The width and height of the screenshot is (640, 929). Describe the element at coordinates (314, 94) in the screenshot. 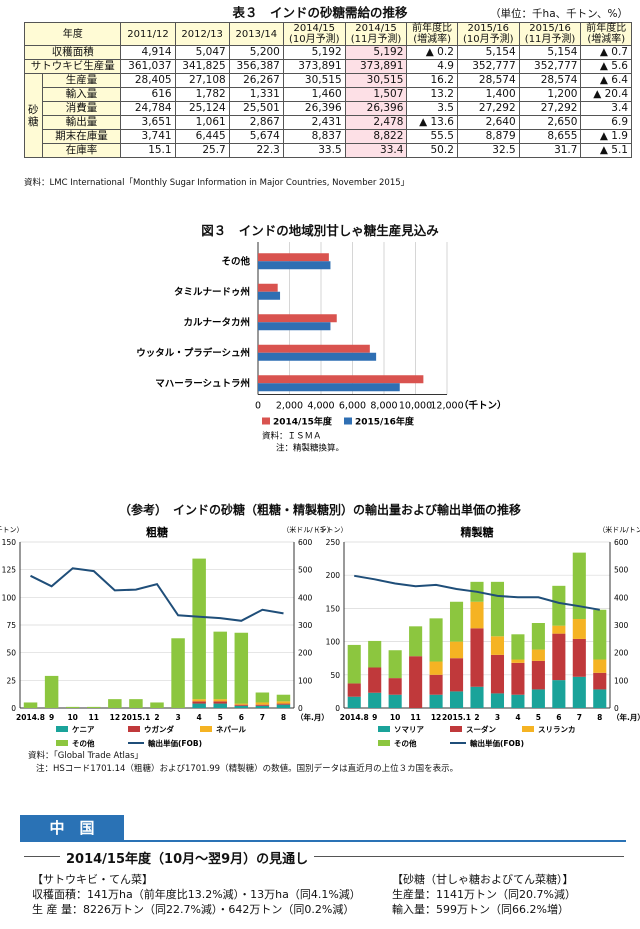

I see `table-cell: 1,460` at that location.